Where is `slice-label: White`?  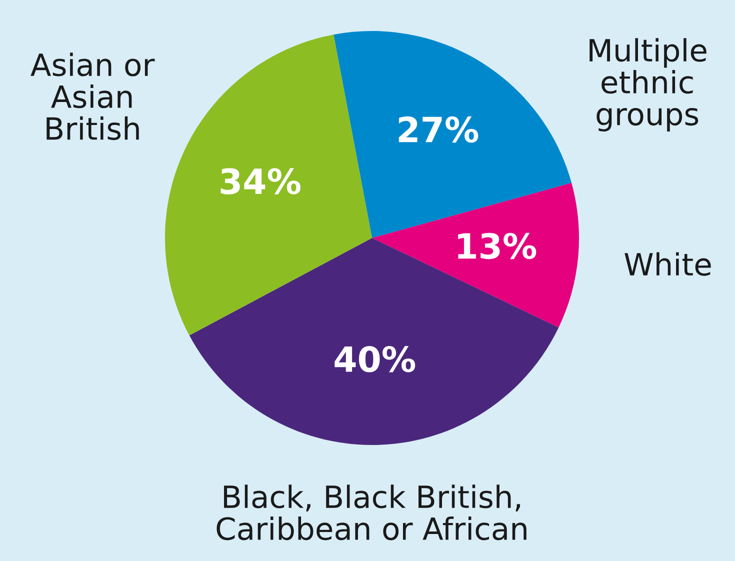 slice-label: White is located at coordinates (667, 264).